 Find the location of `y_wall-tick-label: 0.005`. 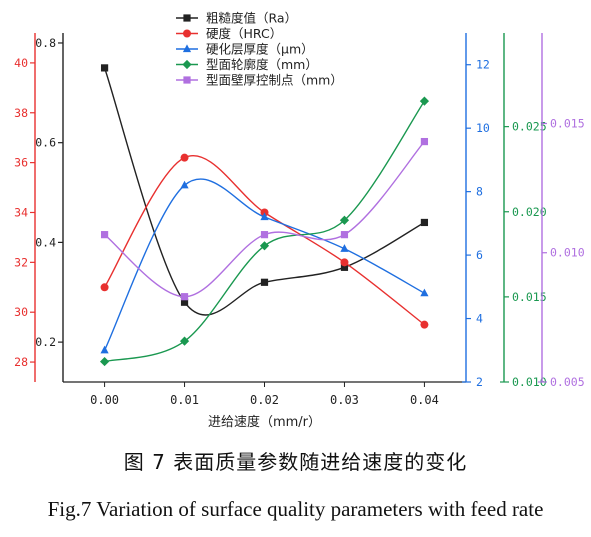

y_wall-tick-label: 0.005 is located at coordinates (567, 382).